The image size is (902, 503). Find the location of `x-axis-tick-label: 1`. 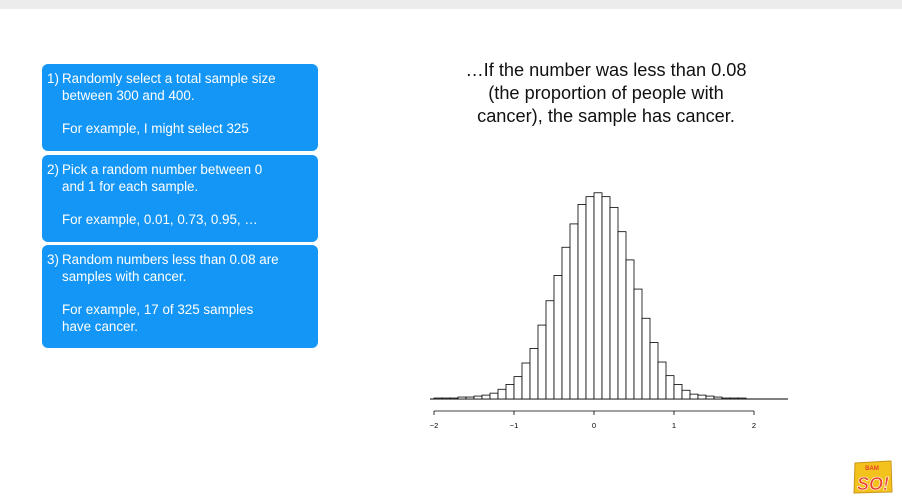

x-axis-tick-label: 1 is located at coordinates (674, 425).